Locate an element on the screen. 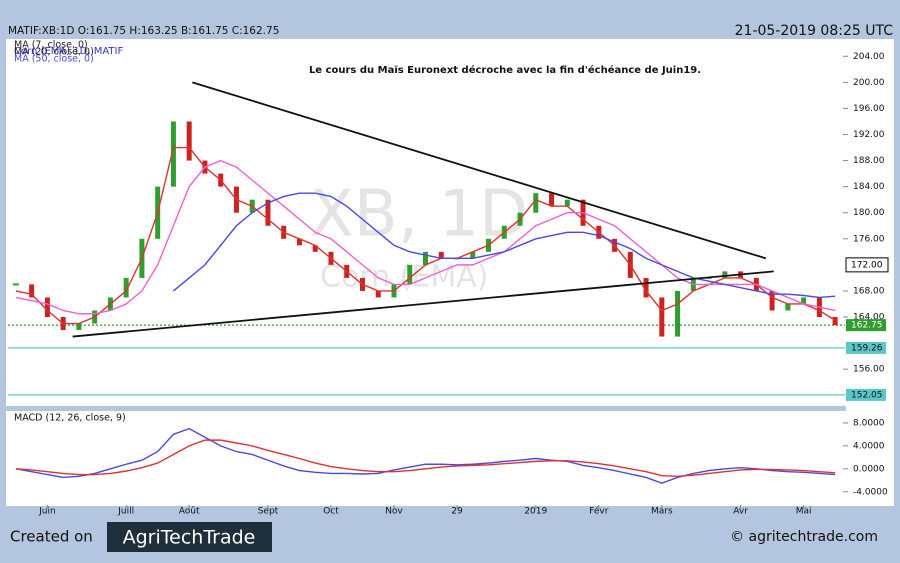  y-tick-label: 176.00 is located at coordinates (869, 239).